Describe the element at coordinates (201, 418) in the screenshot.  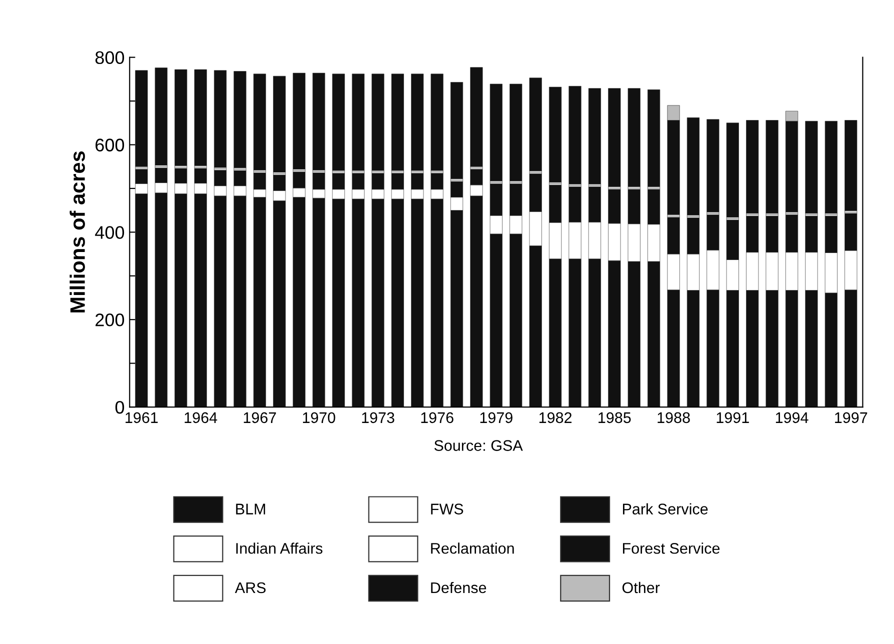
I see `x-tick-label: 1964` at that location.